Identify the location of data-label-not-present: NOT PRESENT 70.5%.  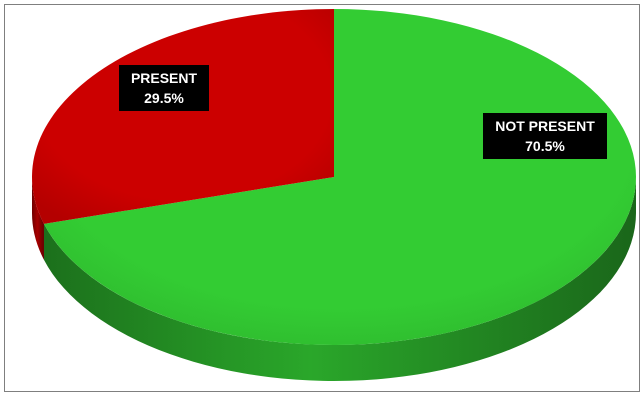
(545, 136).